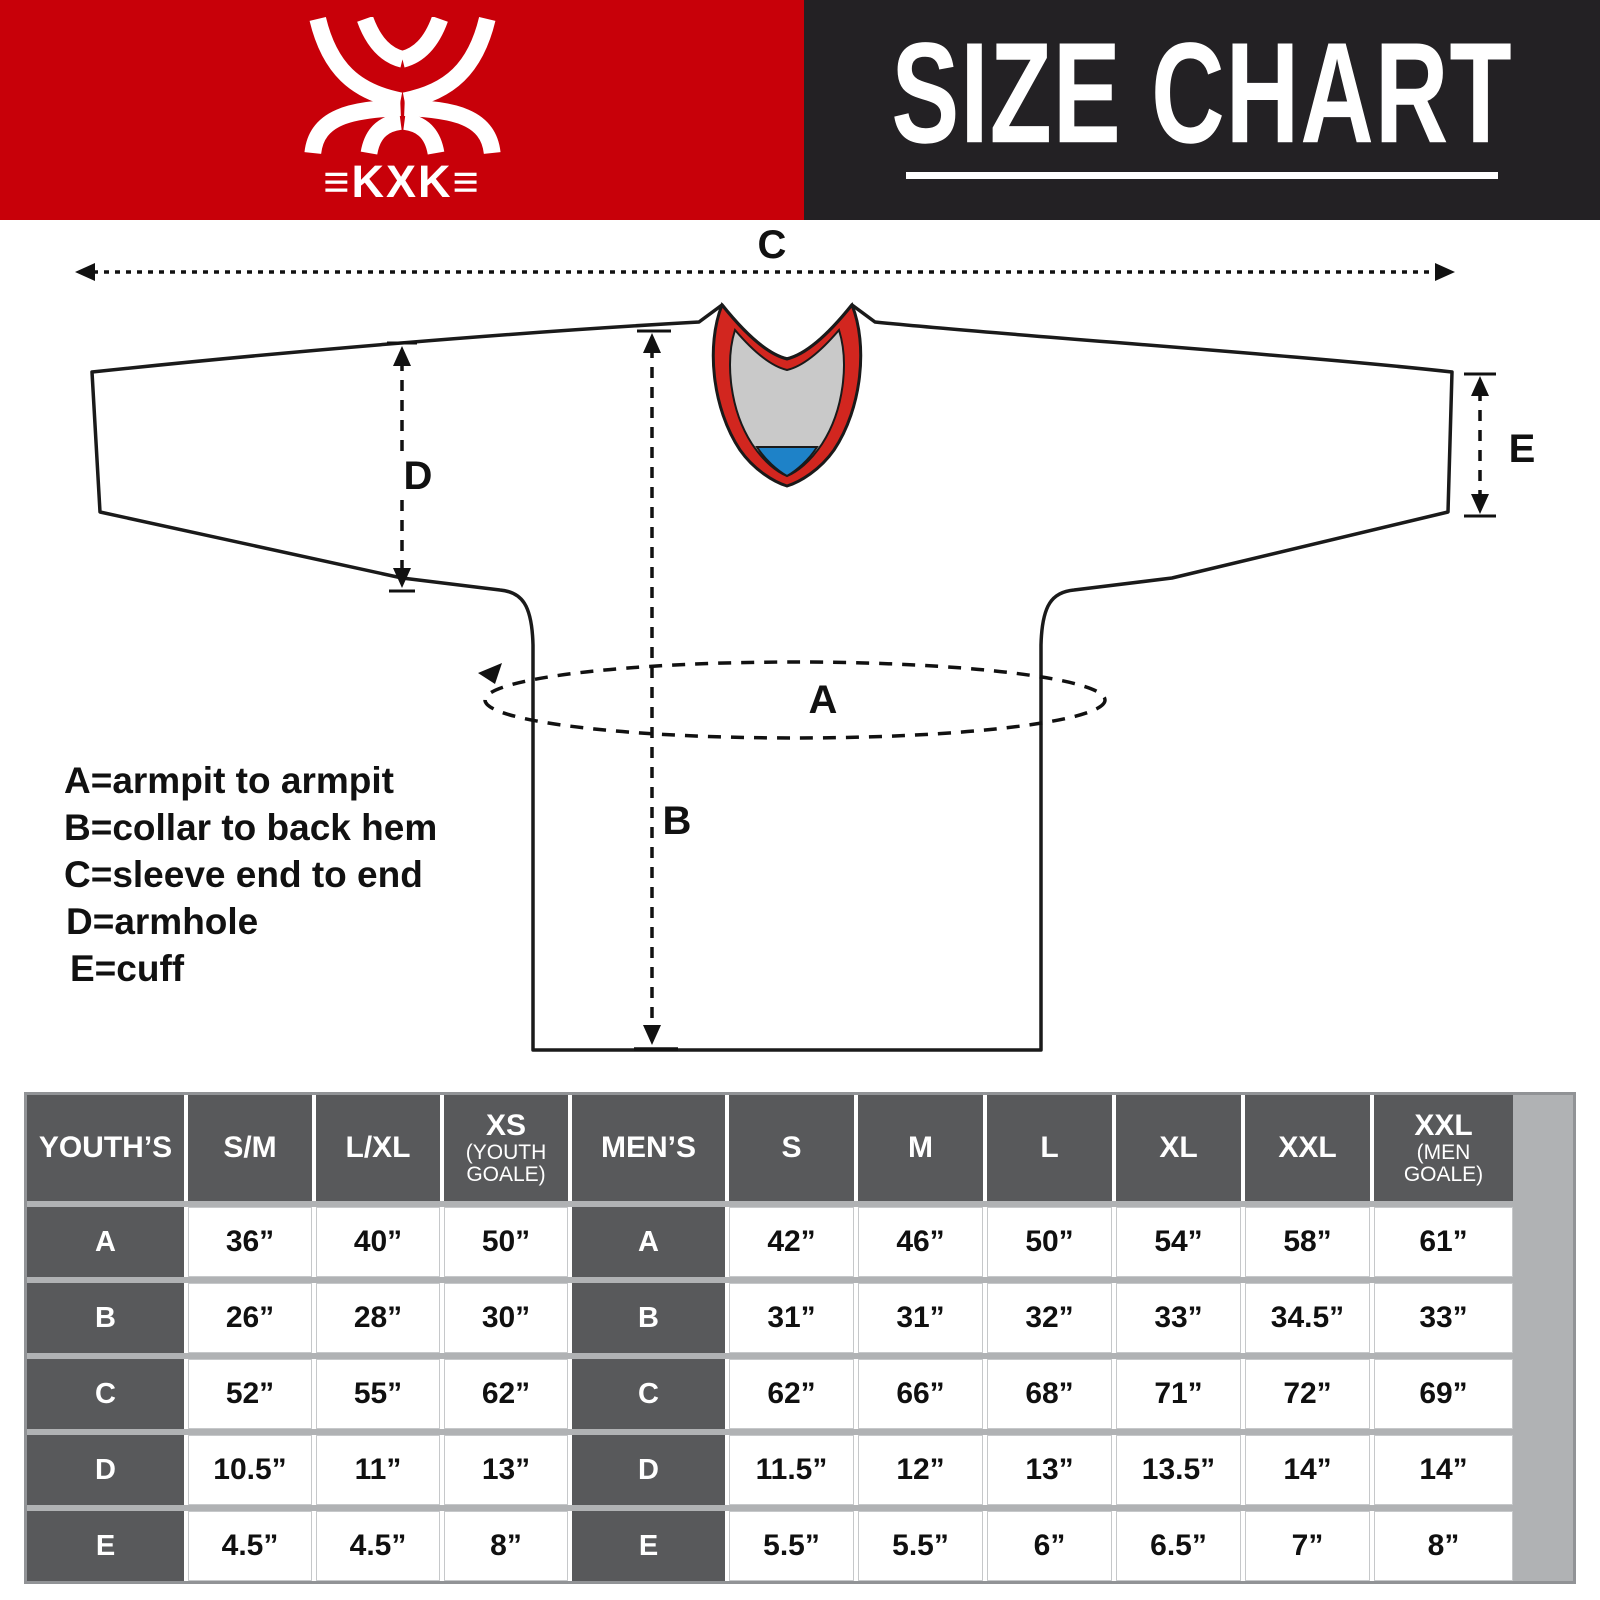  What do you see at coordinates (918, 1148) in the screenshot?
I see `col-header-m: M` at bounding box center [918, 1148].